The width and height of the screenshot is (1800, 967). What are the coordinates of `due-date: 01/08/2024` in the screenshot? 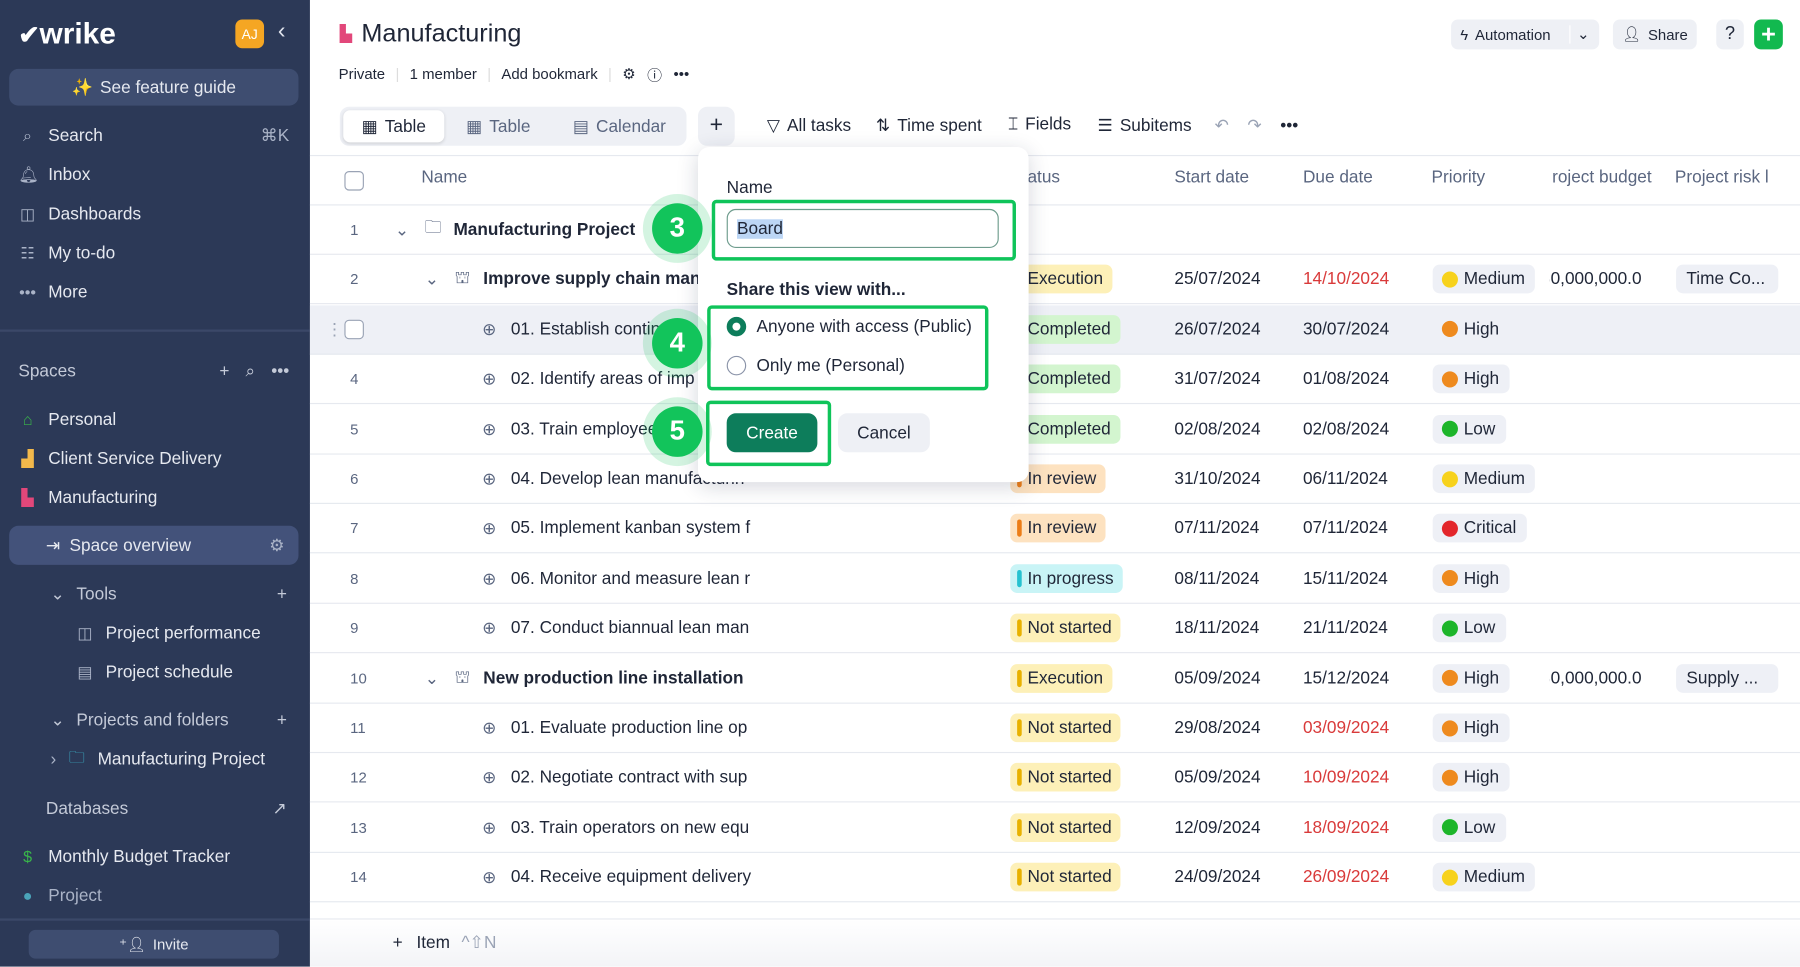 It's located at (1346, 379).